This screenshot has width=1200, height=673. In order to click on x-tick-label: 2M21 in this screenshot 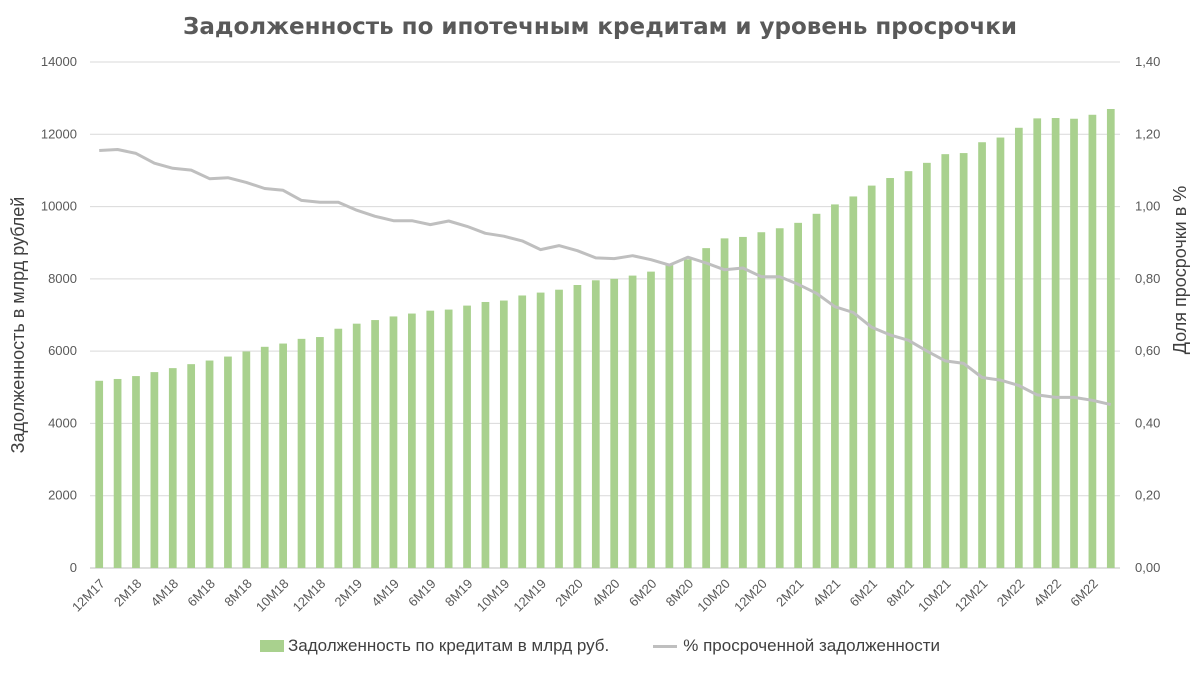, I will do `click(790, 593)`.